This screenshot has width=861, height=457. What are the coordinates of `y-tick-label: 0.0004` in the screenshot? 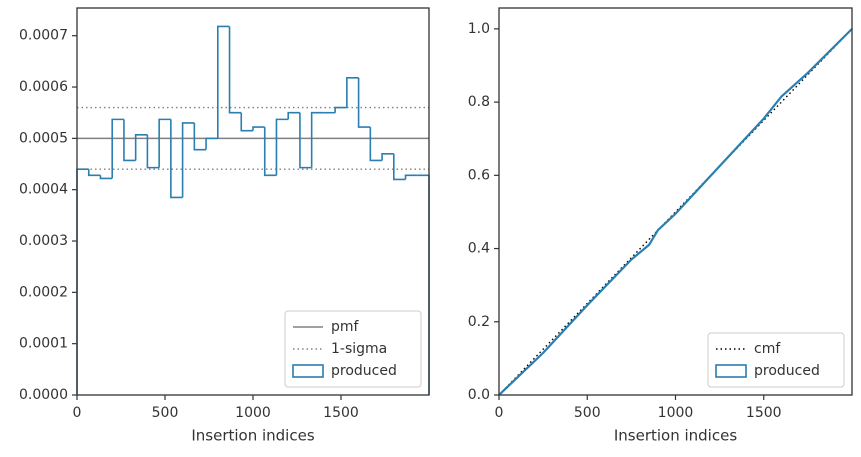 It's located at (43, 190).